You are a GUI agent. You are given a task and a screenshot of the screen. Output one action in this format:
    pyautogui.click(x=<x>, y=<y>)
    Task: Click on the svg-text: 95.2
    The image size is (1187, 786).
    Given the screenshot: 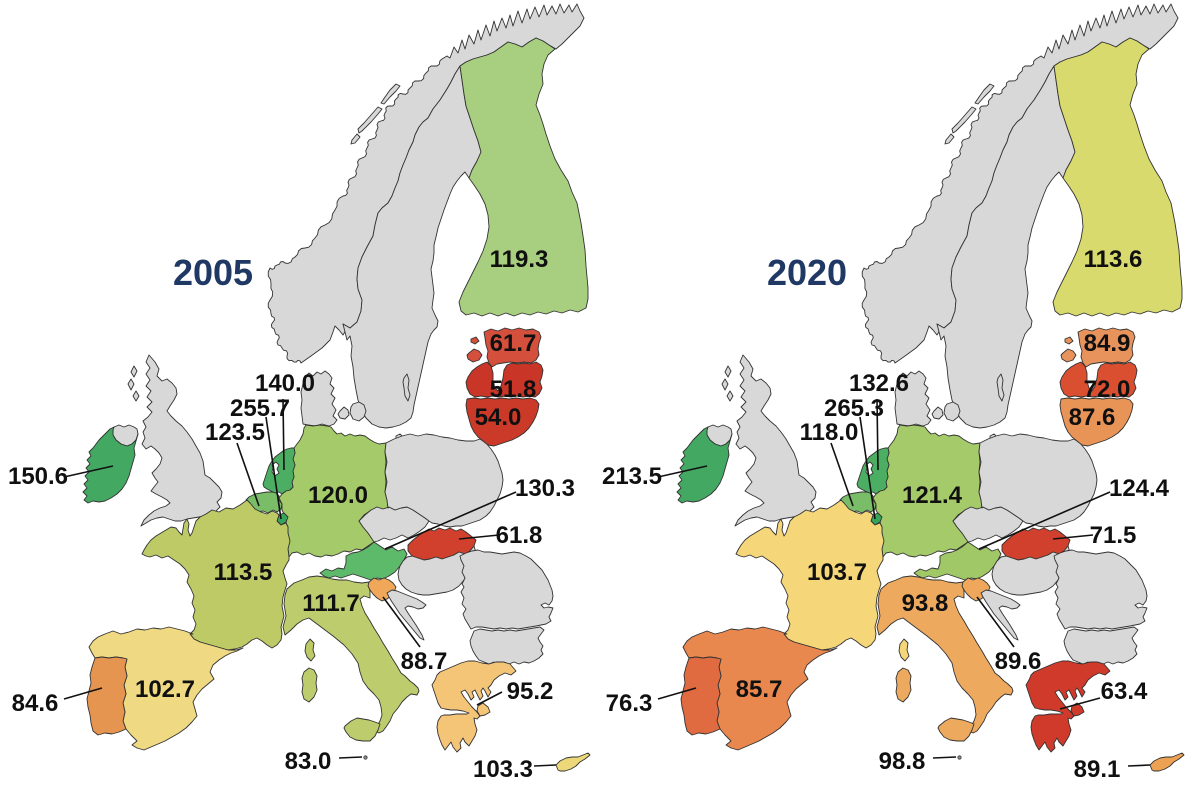 What is the action you would take?
    pyautogui.click(x=530, y=691)
    